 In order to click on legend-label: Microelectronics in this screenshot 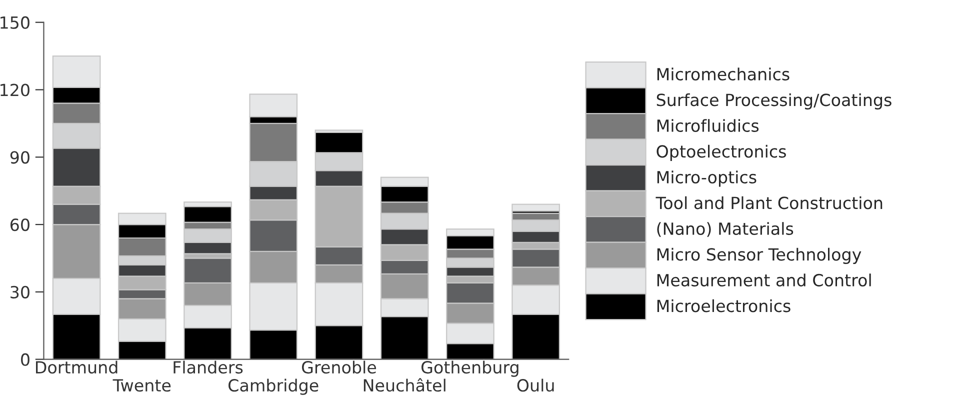, I will do `click(723, 305)`.